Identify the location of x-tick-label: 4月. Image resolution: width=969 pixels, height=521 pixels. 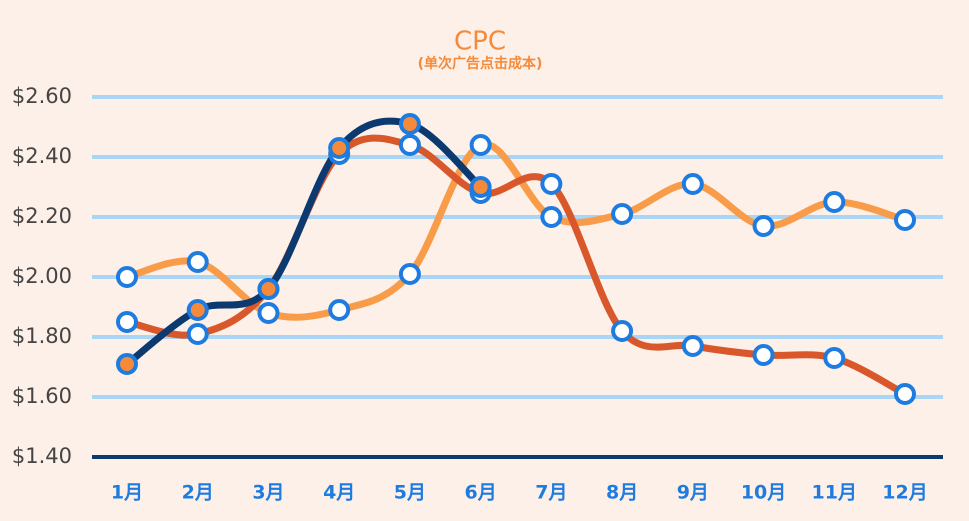
(339, 493).